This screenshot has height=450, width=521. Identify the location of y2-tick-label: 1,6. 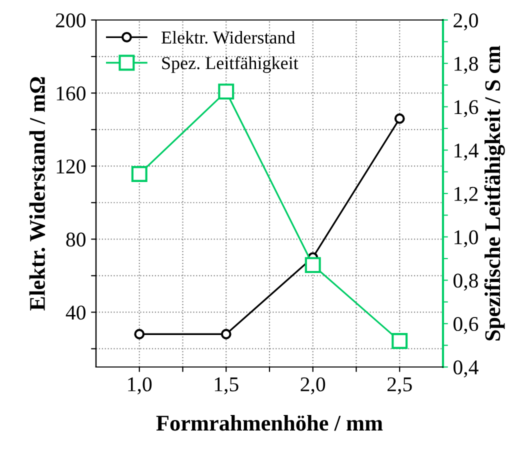
(466, 109).